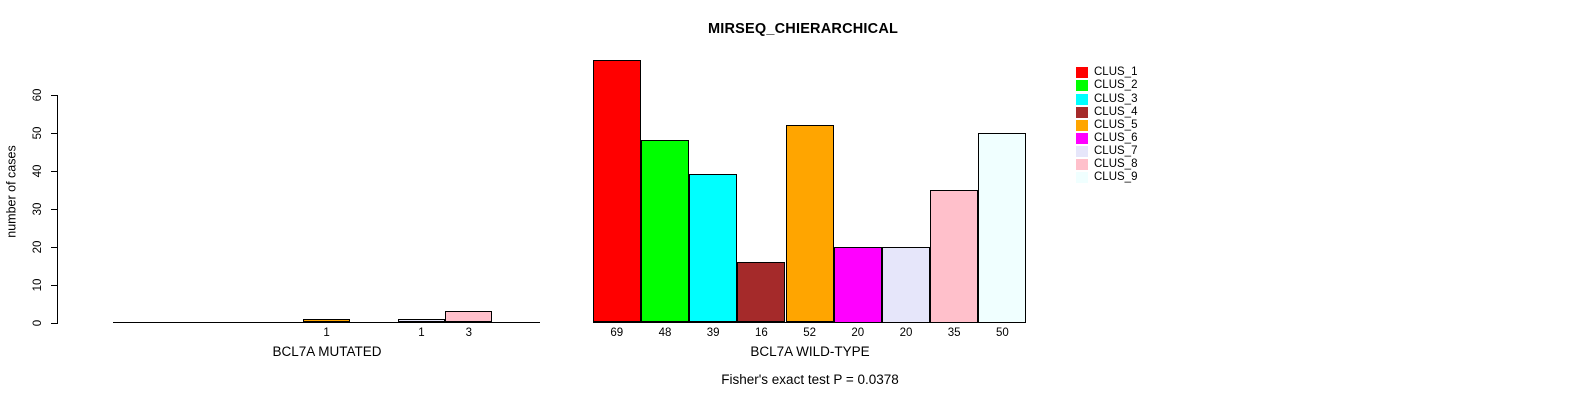 The width and height of the screenshot is (1590, 400). I want to click on bar-value-label: 39, so click(713, 333).